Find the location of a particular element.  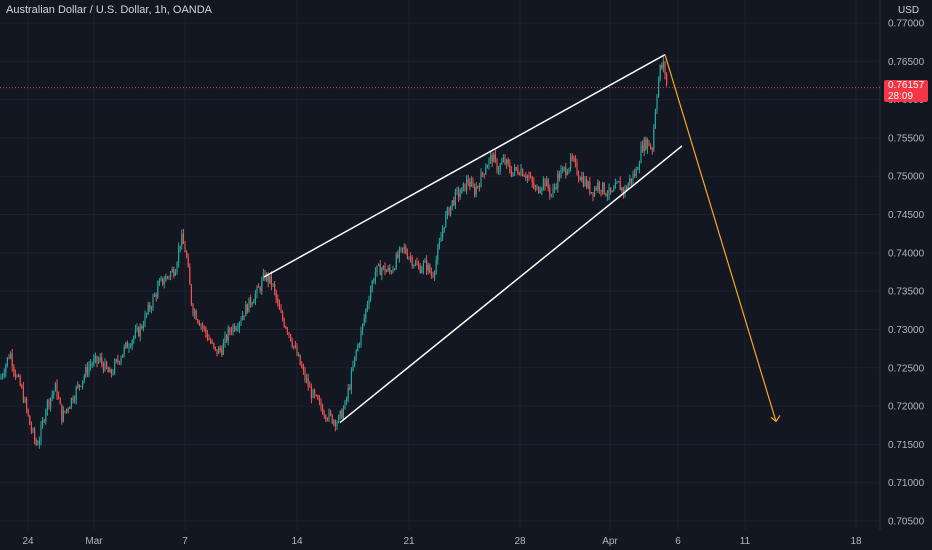

y-tick-label: 0.71500 is located at coordinates (906, 445).